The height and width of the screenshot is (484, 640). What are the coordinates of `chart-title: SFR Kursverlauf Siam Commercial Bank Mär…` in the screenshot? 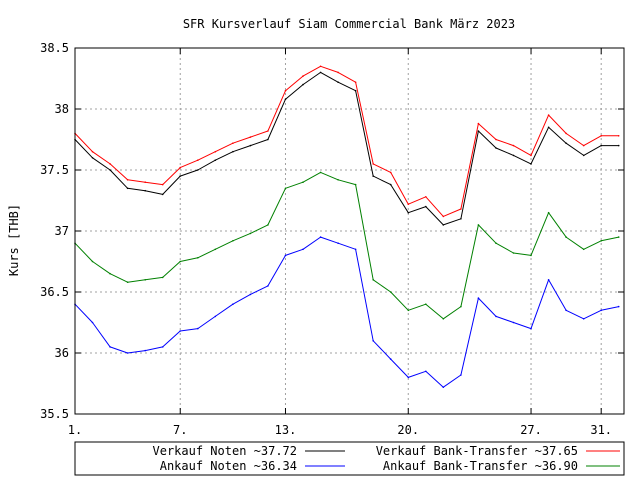 It's located at (349, 24).